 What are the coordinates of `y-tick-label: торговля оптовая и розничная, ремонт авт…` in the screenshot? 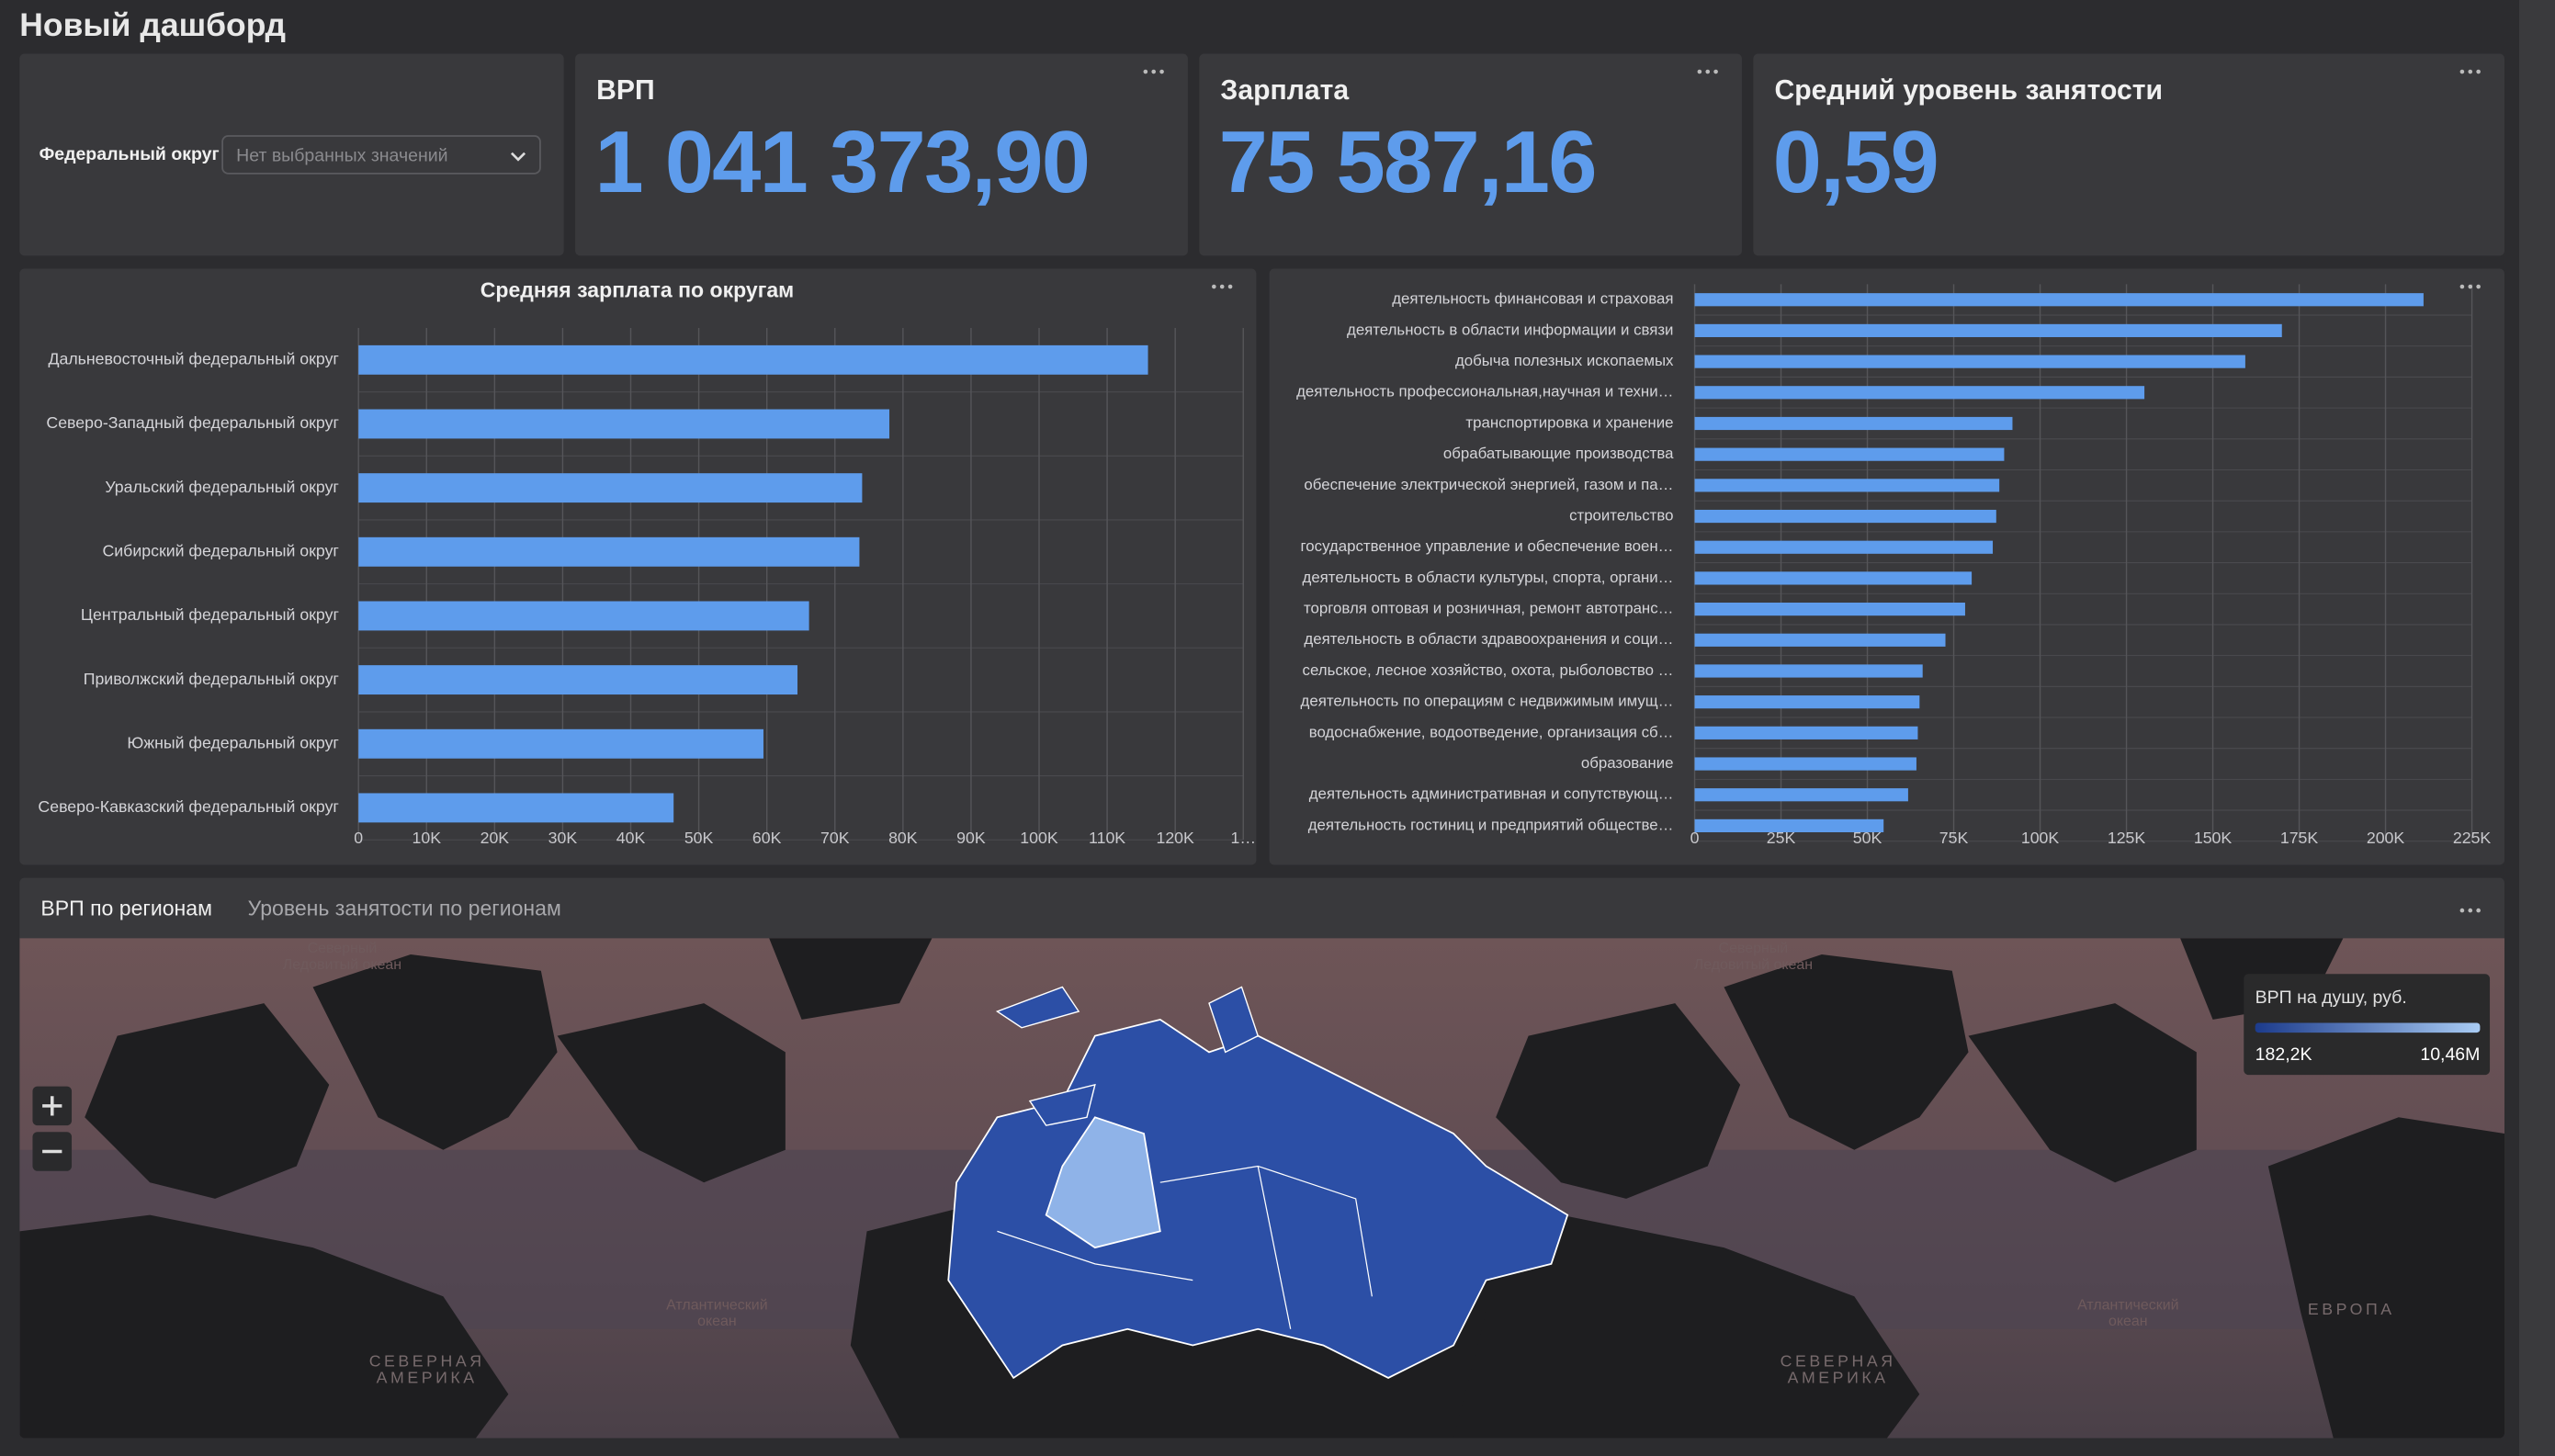 It's located at (1488, 608).